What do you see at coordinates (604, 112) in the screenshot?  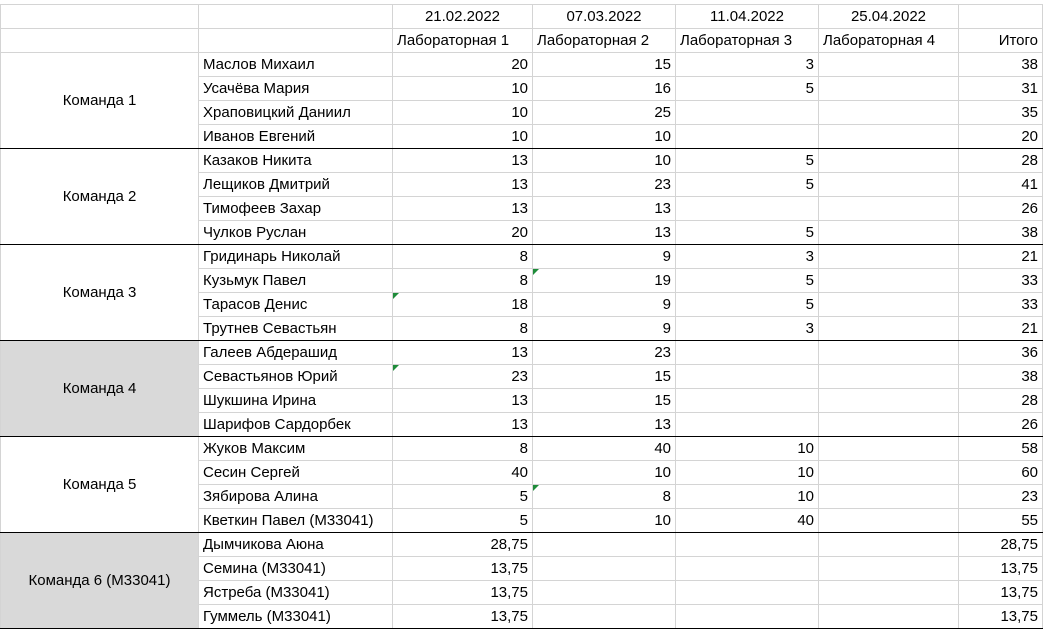 I see `score-cell: 25` at bounding box center [604, 112].